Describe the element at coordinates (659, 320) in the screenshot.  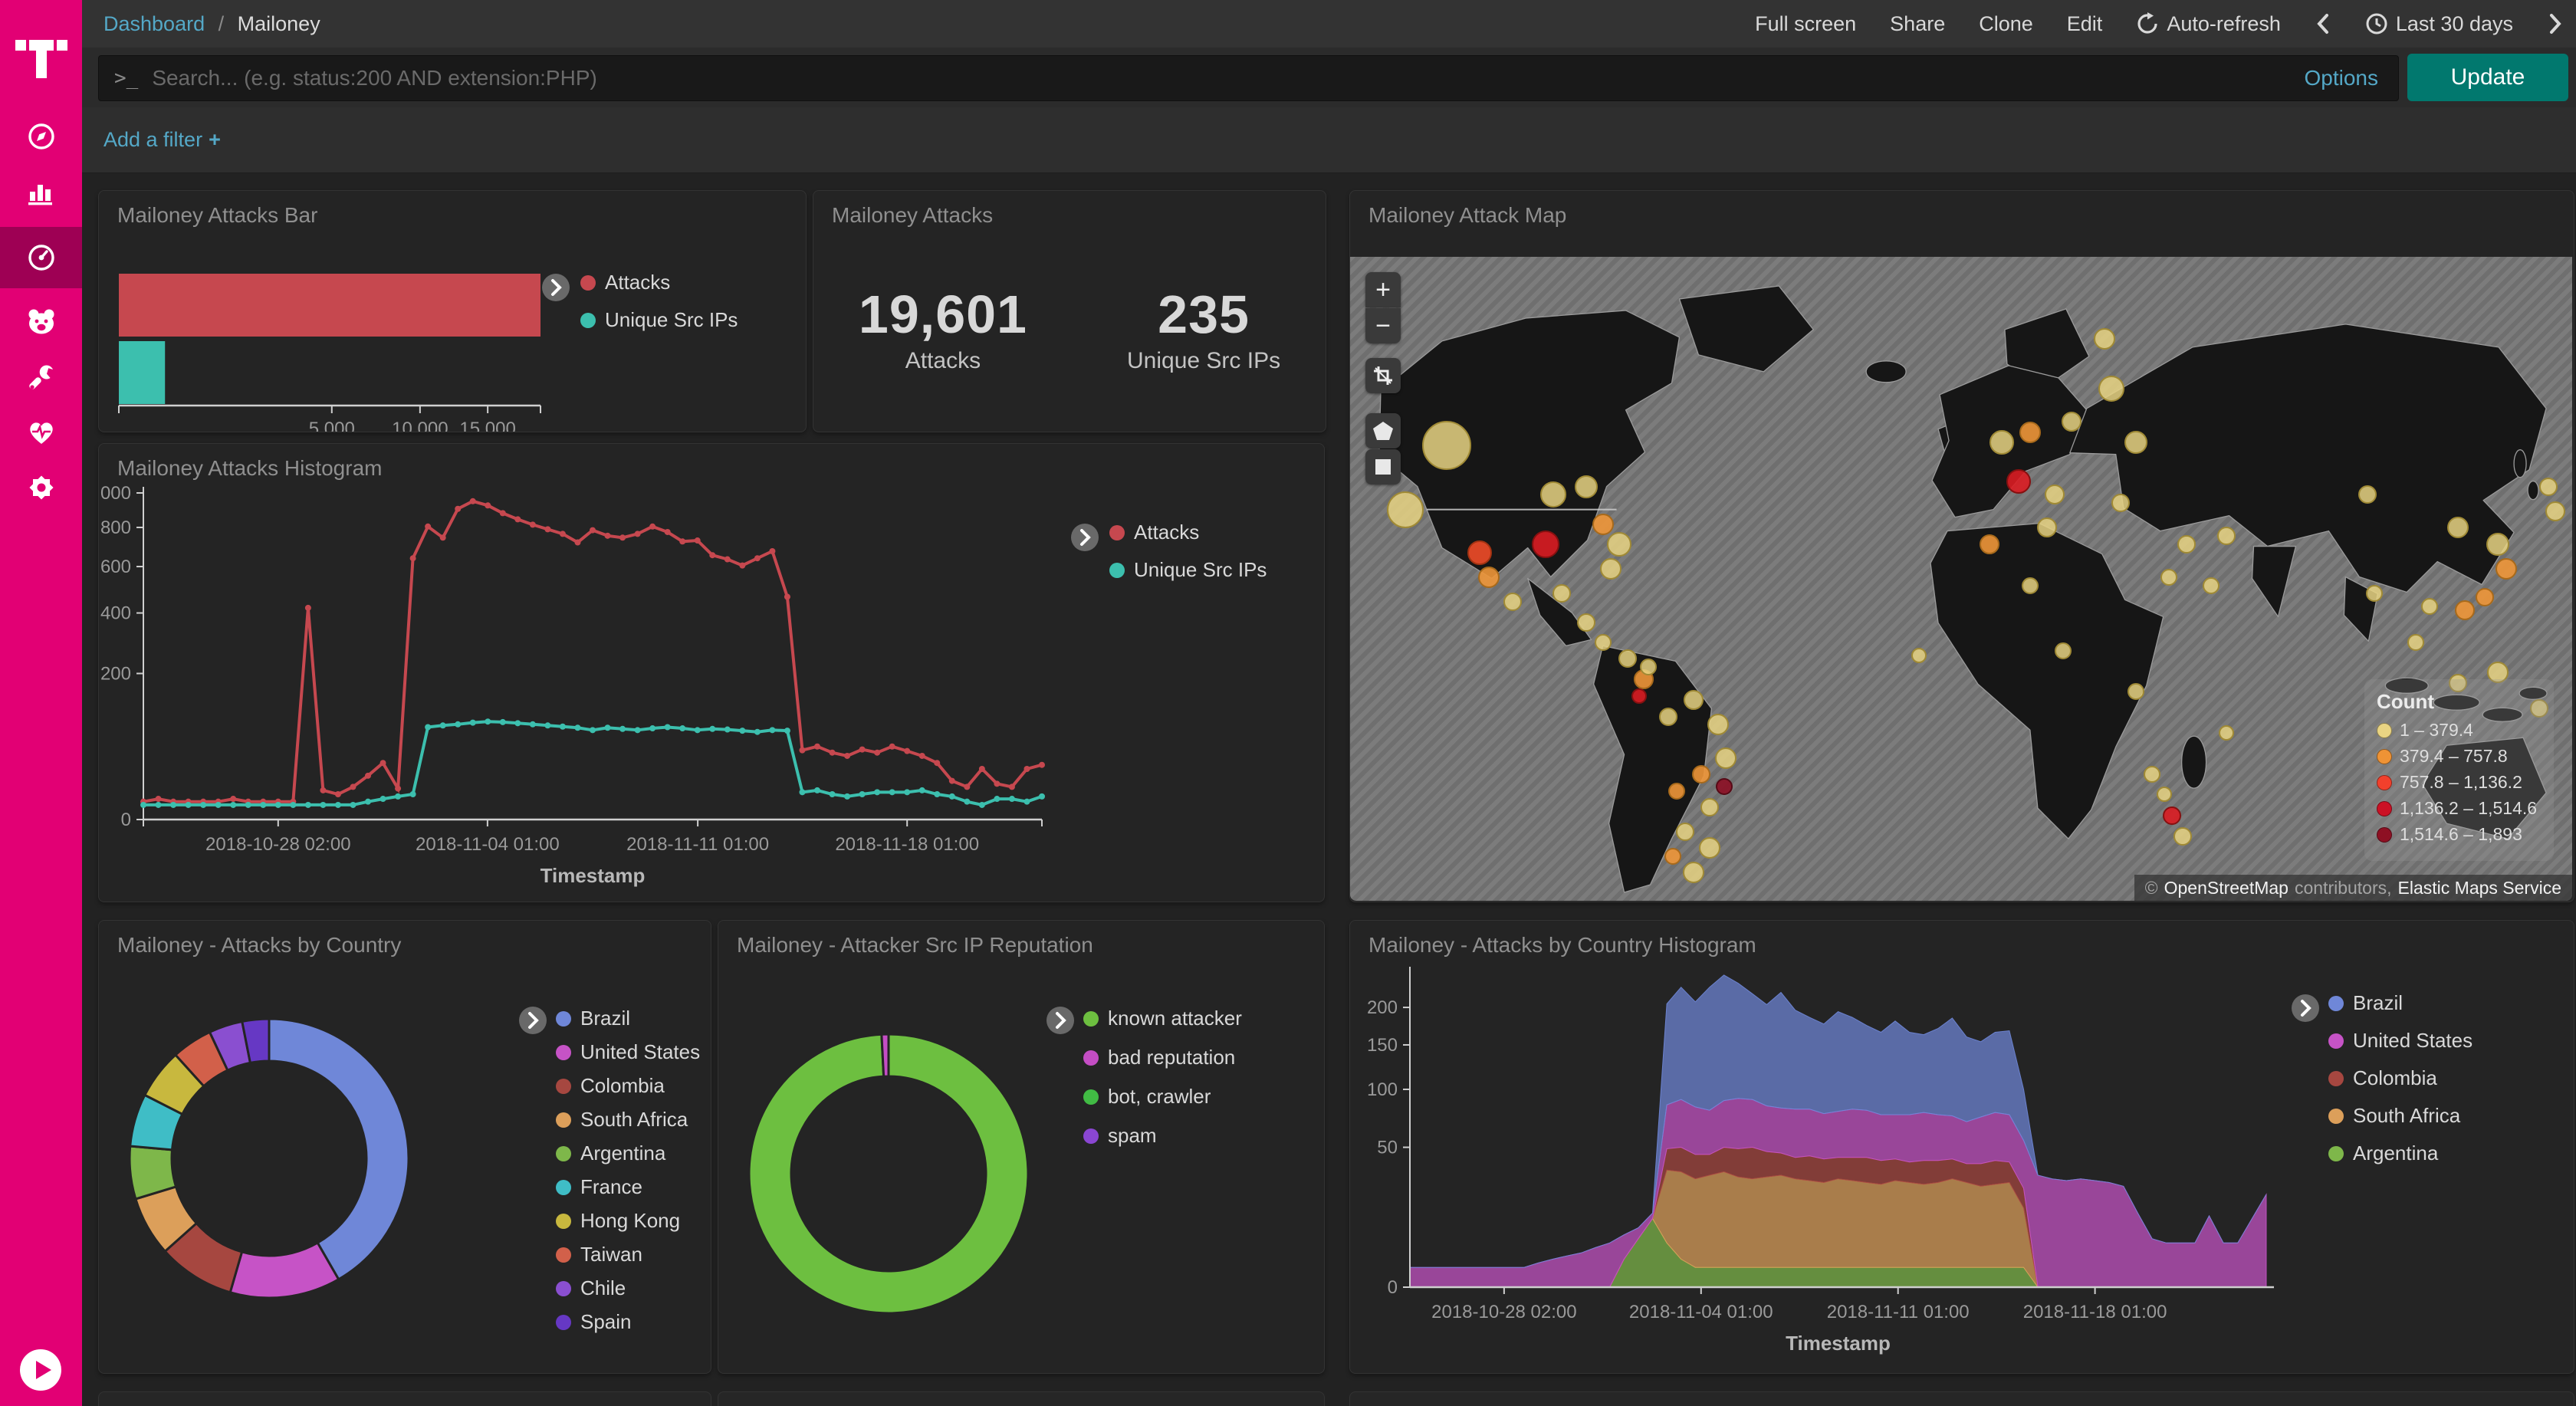
I see `bar-legend-item: Unique Src IPs` at that location.